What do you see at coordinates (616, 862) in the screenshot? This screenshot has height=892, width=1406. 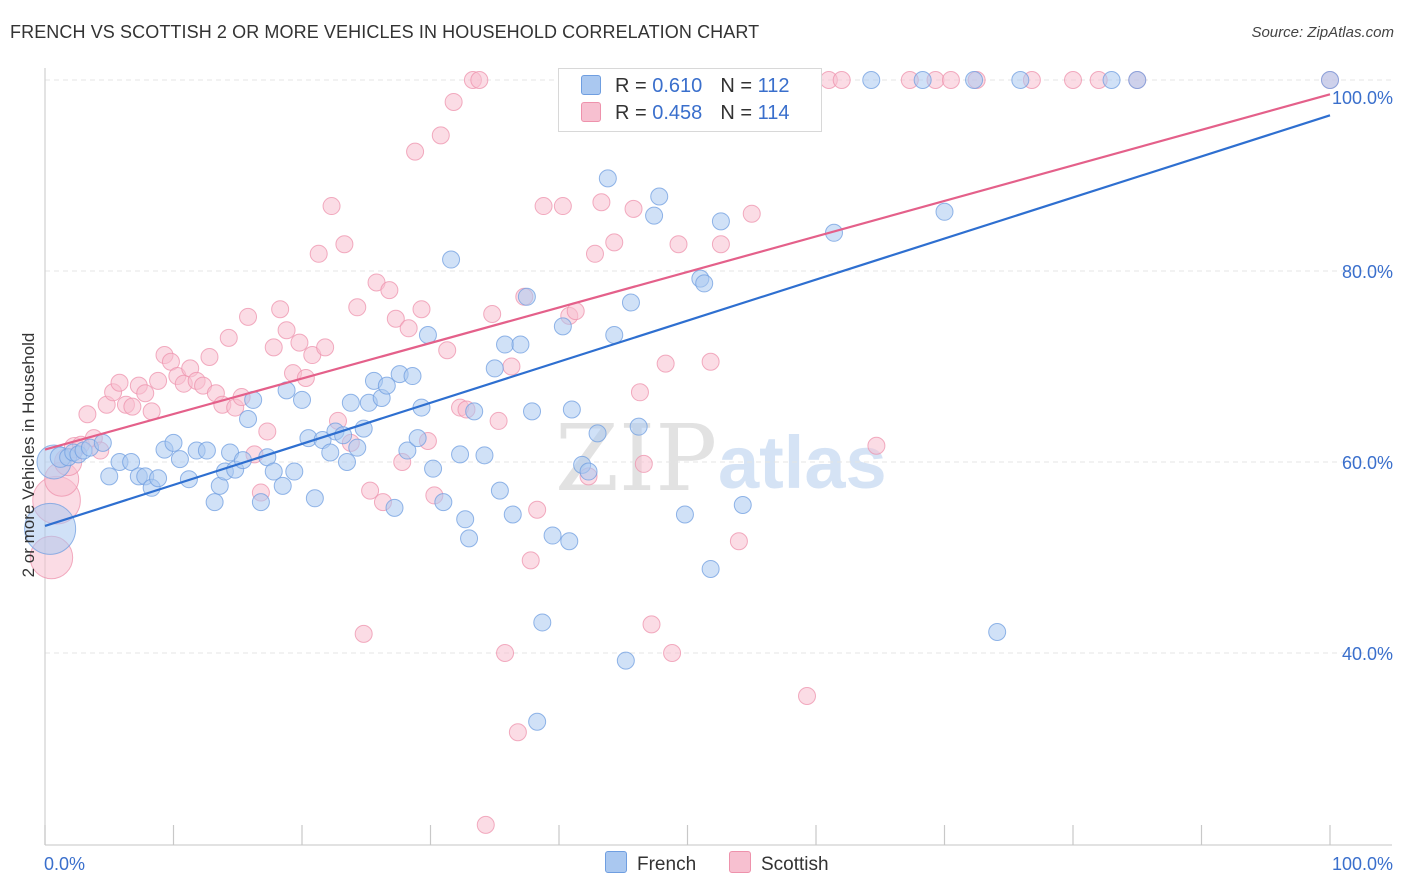 I see `french-legend-swatch` at bounding box center [616, 862].